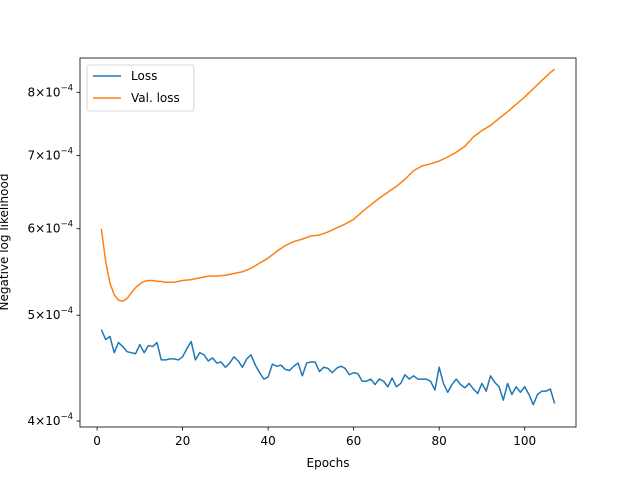 The height and width of the screenshot is (480, 640). Describe the element at coordinates (314, 437) in the screenshot. I see `x-axis-ticks: 0 20 40 60 80 100` at that location.